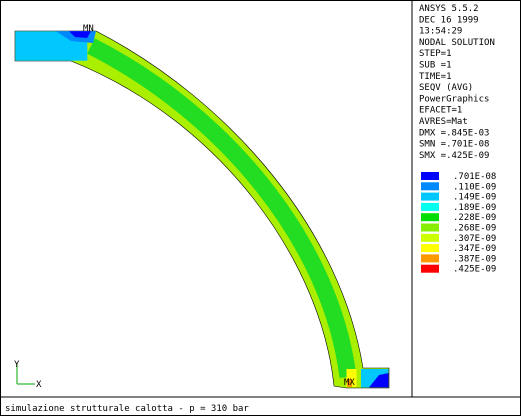 This screenshot has width=521, height=416. Describe the element at coordinates (474, 239) in the screenshot. I see `legend-label: .307E-09` at that location.